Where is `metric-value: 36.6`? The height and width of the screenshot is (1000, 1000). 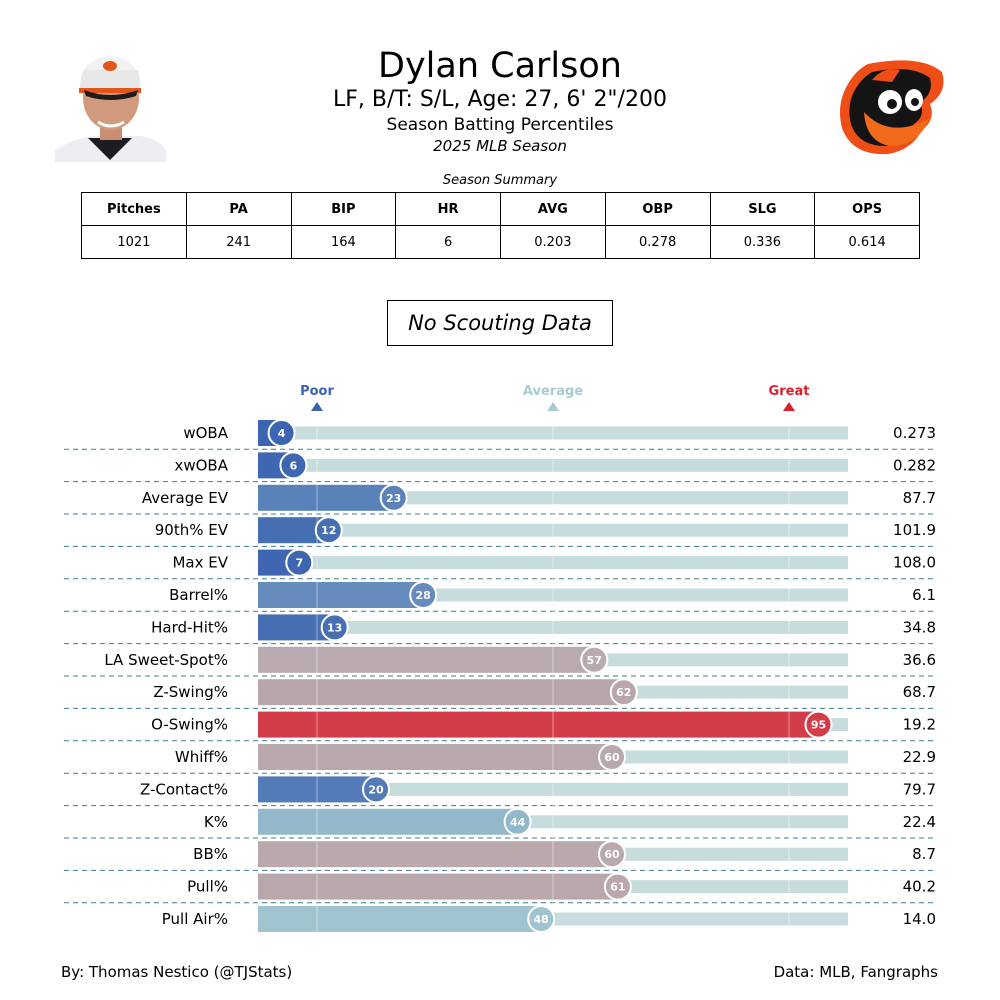 metric-value: 36.6 is located at coordinates (919, 660).